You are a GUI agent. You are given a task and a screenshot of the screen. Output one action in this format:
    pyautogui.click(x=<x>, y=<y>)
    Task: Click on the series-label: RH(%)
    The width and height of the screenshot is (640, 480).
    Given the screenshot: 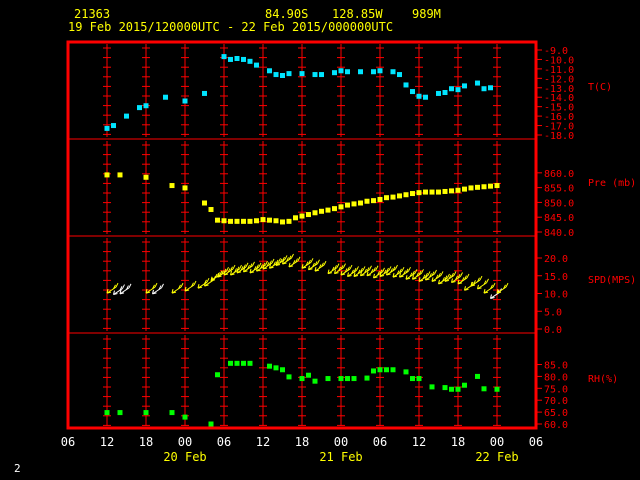 What is the action you would take?
    pyautogui.click(x=603, y=379)
    